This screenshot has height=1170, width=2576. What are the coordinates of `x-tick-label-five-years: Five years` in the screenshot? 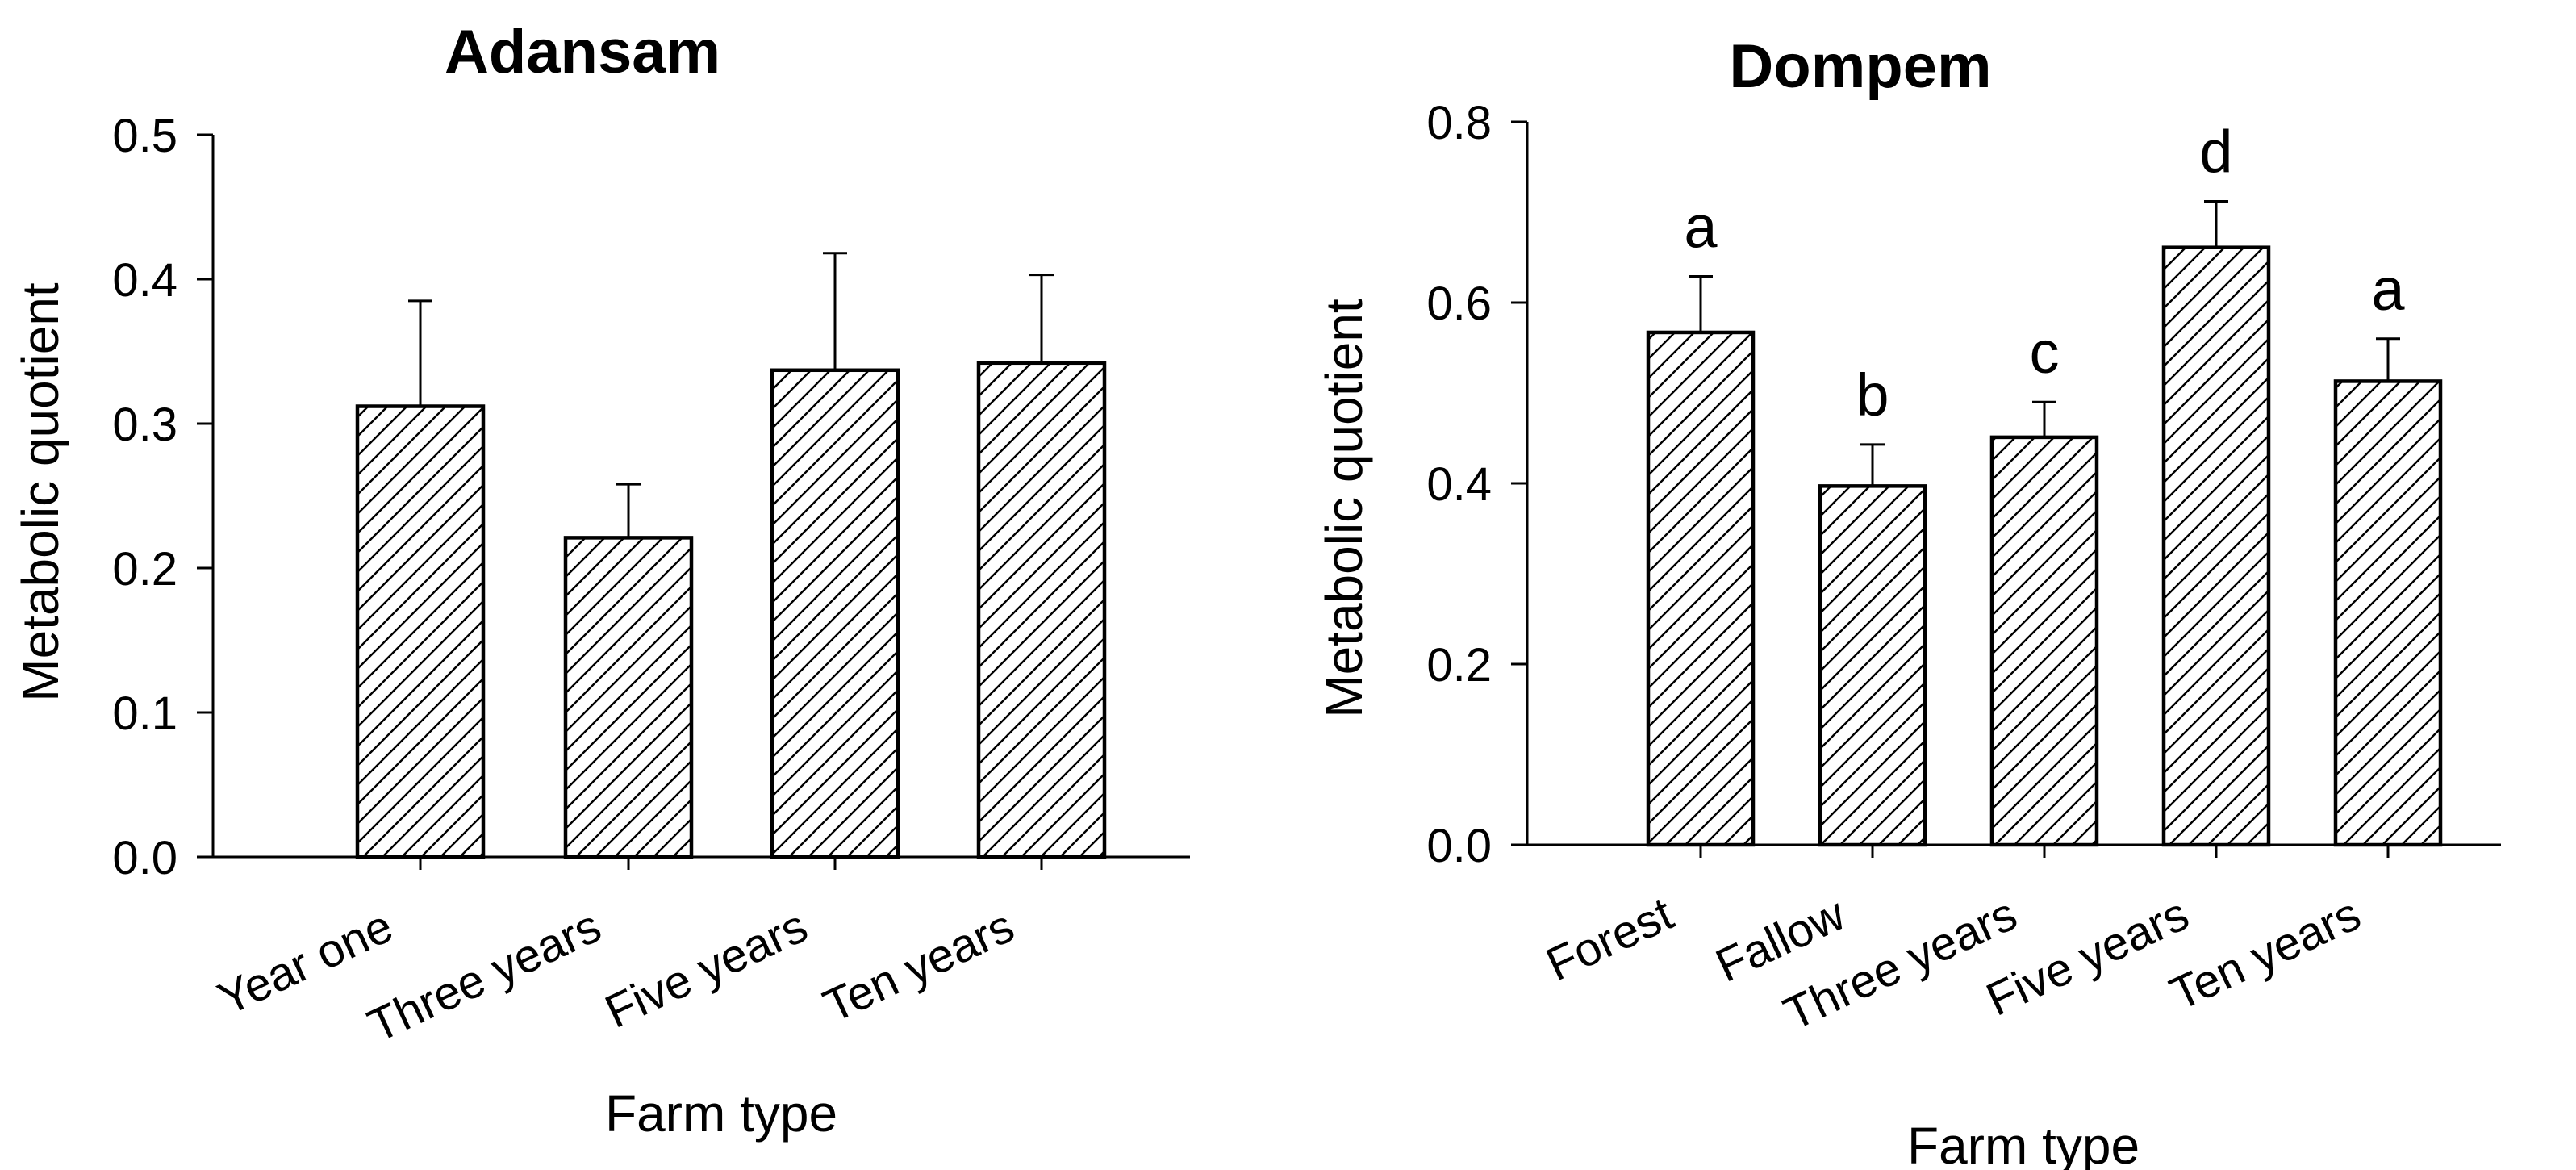 It's located at (707, 969).